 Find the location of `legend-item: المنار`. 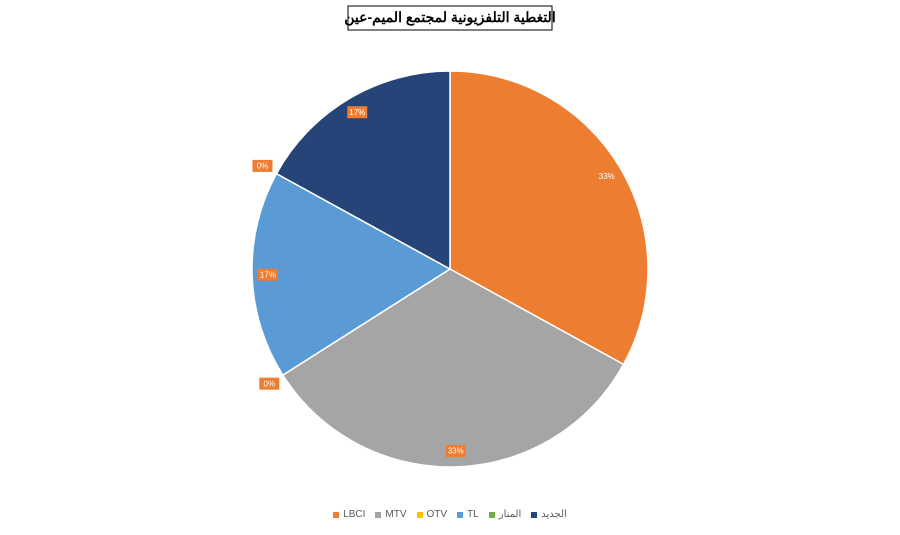

legend-item: المنار is located at coordinates (505, 514).